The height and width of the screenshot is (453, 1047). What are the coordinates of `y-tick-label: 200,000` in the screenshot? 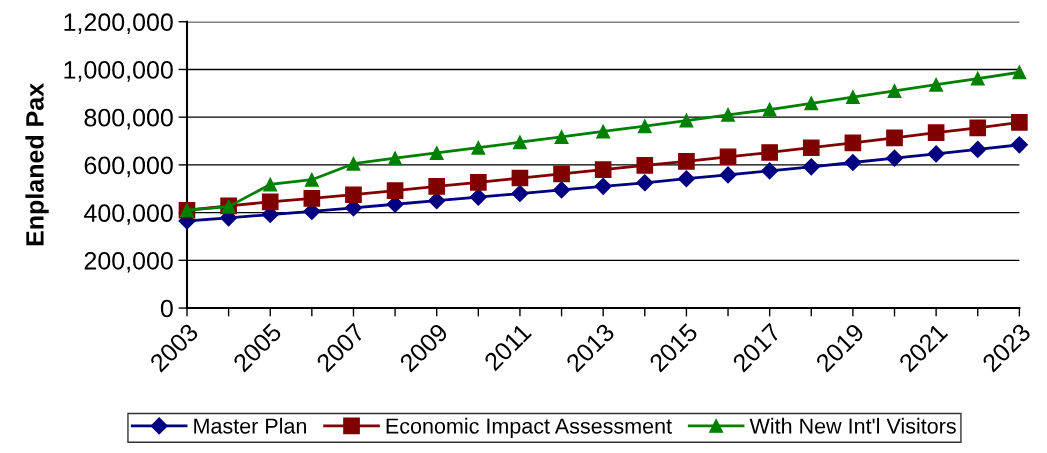 It's located at (128, 262).